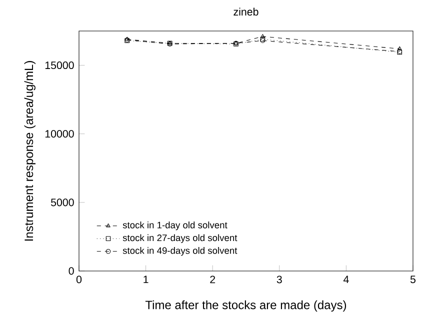 This screenshot has width=425, height=332. I want to click on x-tick-label: 3, so click(279, 280).